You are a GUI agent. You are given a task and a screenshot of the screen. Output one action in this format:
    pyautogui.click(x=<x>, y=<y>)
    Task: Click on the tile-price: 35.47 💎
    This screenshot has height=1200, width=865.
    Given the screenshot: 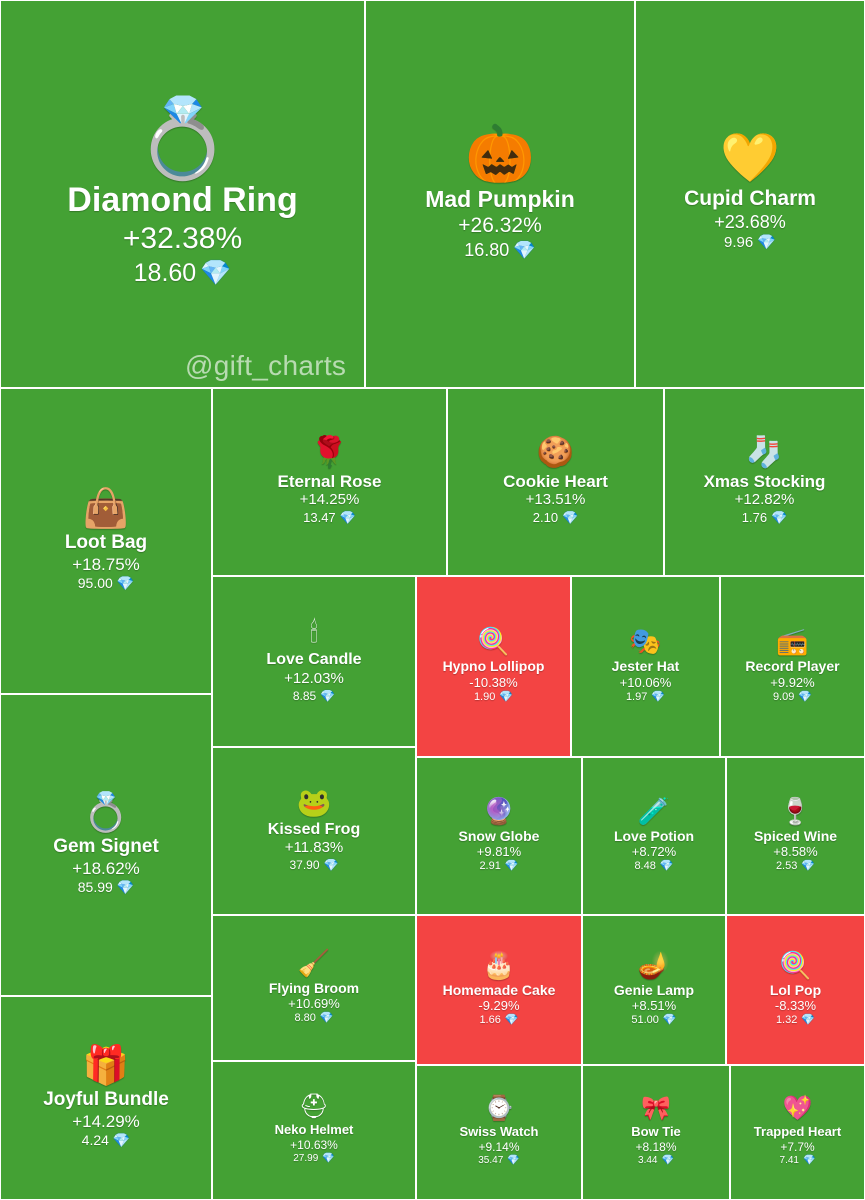 What is the action you would take?
    pyautogui.click(x=498, y=1161)
    